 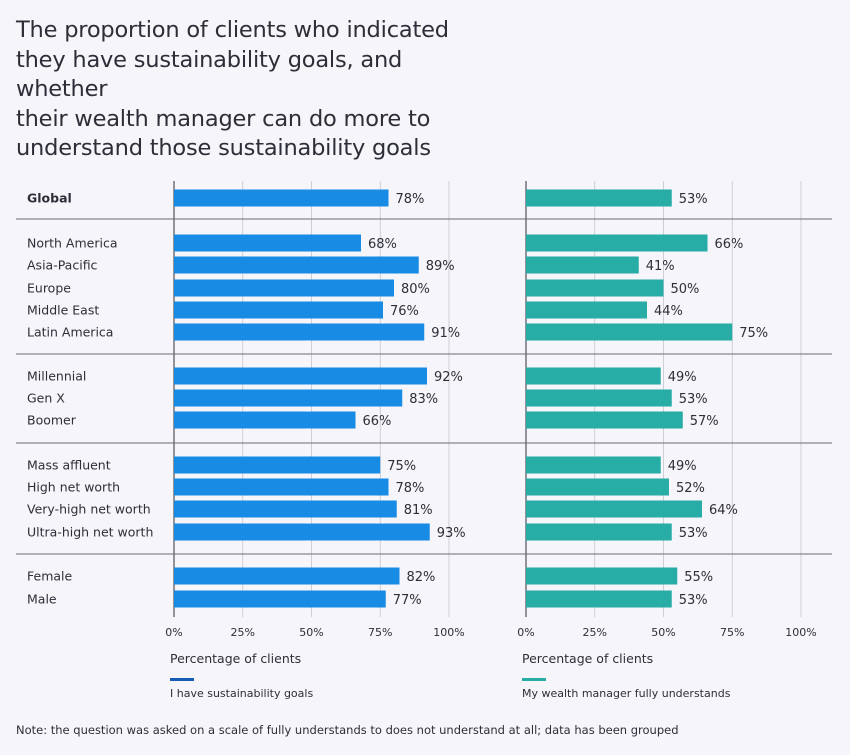 I want to click on category-label: Very-high net worth, so click(x=89, y=509).